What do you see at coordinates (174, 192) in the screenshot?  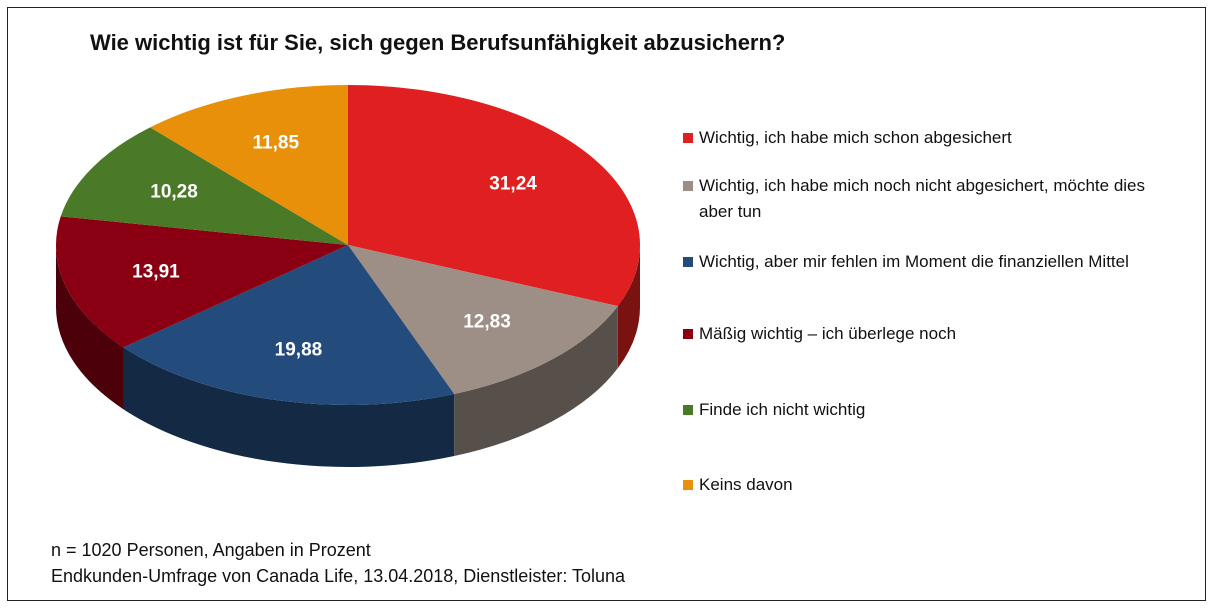 I see `data-label: 10,28` at bounding box center [174, 192].